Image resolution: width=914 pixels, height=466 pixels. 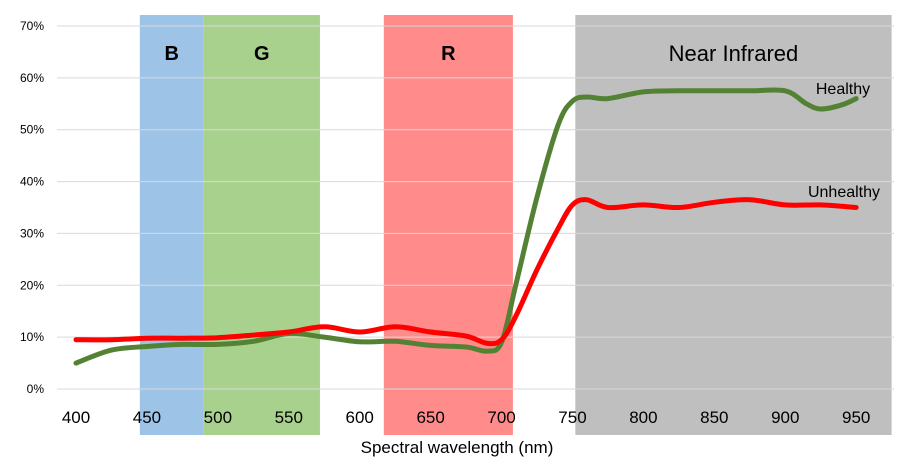 What do you see at coordinates (734, 53) in the screenshot?
I see `band-label-near-infrared: Near Infrared` at bounding box center [734, 53].